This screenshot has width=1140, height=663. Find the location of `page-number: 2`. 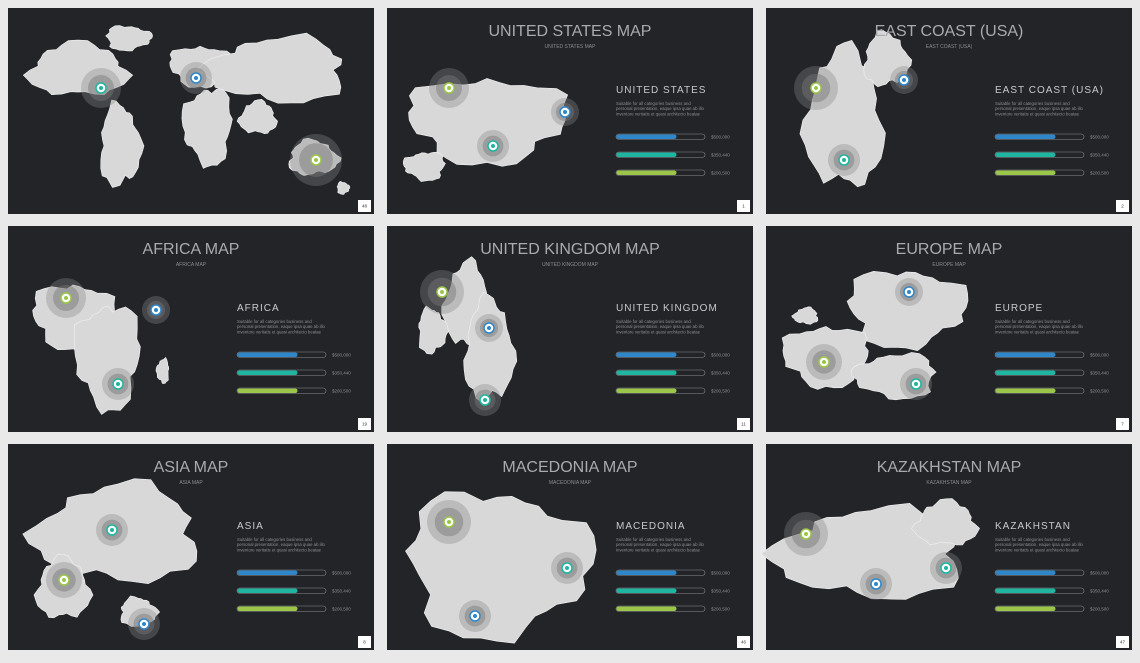

page-number: 2 is located at coordinates (1122, 206).